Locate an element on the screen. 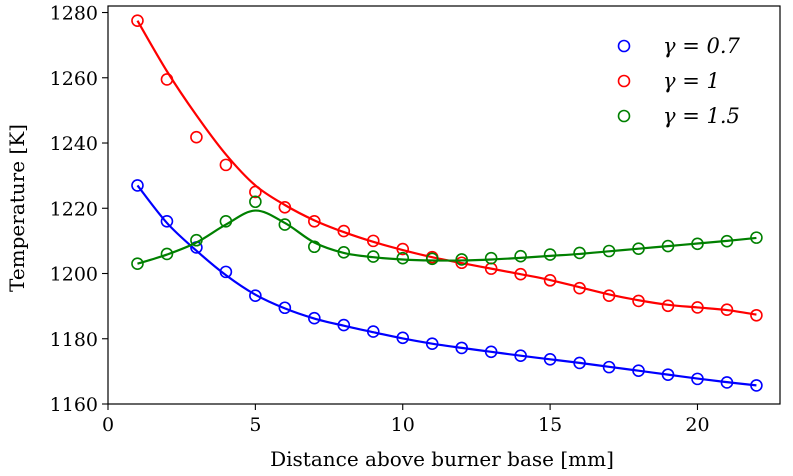  legend-label-2: γ = 1 is located at coordinates (691, 81).